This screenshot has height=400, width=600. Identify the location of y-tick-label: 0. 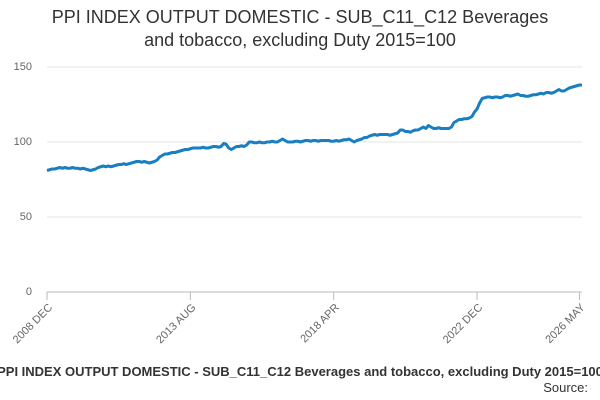
(29, 292).